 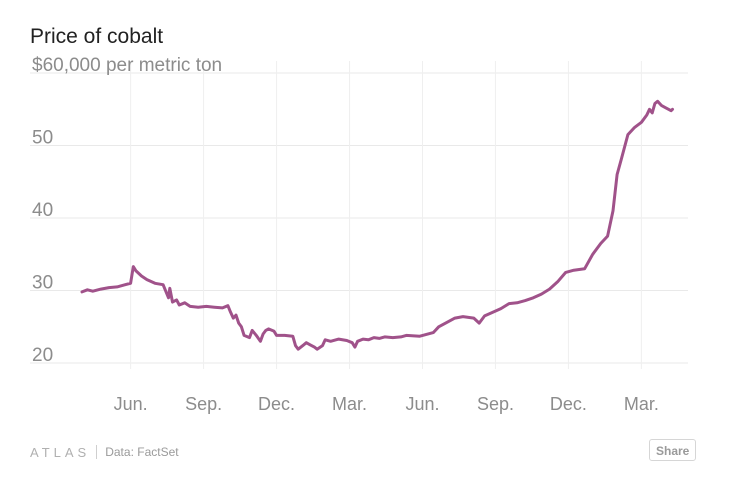 What do you see at coordinates (42, 210) in the screenshot?
I see `y-tick-label: 40` at bounding box center [42, 210].